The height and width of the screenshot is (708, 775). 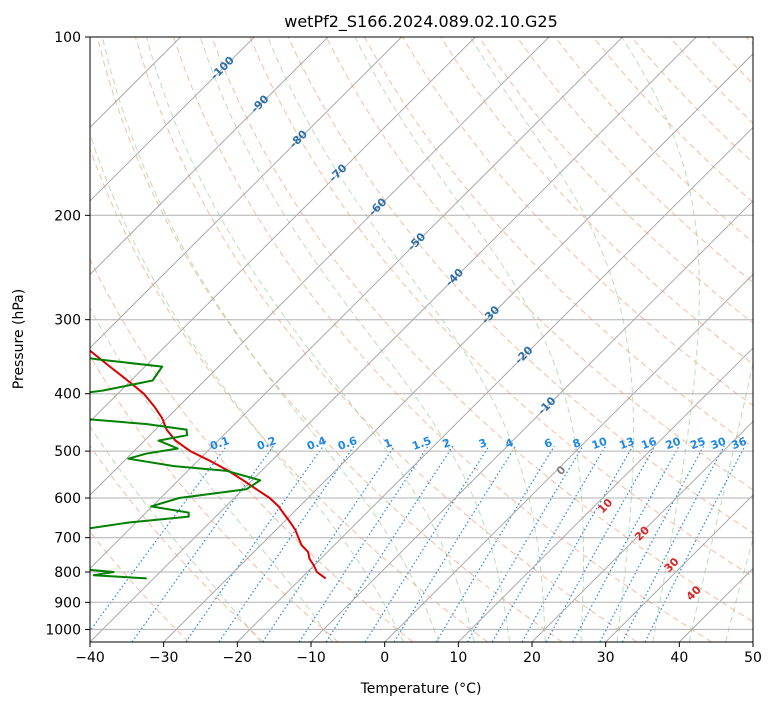 What do you see at coordinates (337, 172) in the screenshot?
I see `isotherm-label: -70` at bounding box center [337, 172].